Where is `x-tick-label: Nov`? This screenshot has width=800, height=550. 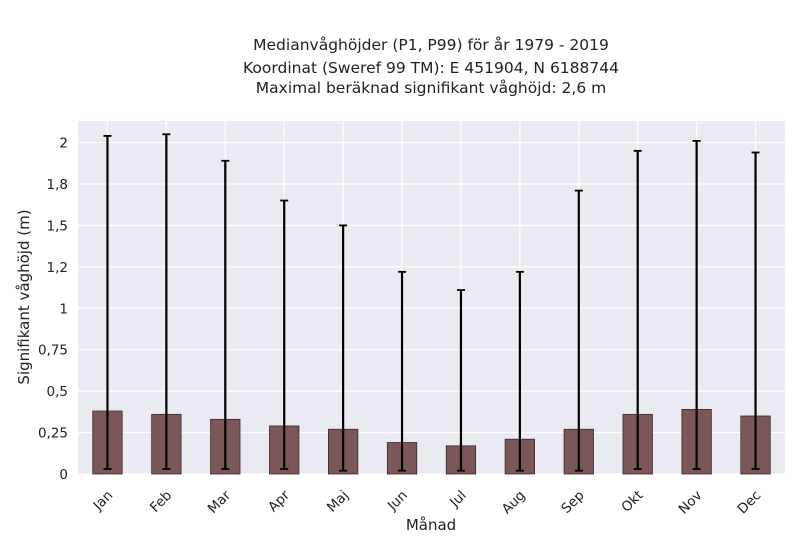
x-tick-label: Nov is located at coordinates (691, 503).